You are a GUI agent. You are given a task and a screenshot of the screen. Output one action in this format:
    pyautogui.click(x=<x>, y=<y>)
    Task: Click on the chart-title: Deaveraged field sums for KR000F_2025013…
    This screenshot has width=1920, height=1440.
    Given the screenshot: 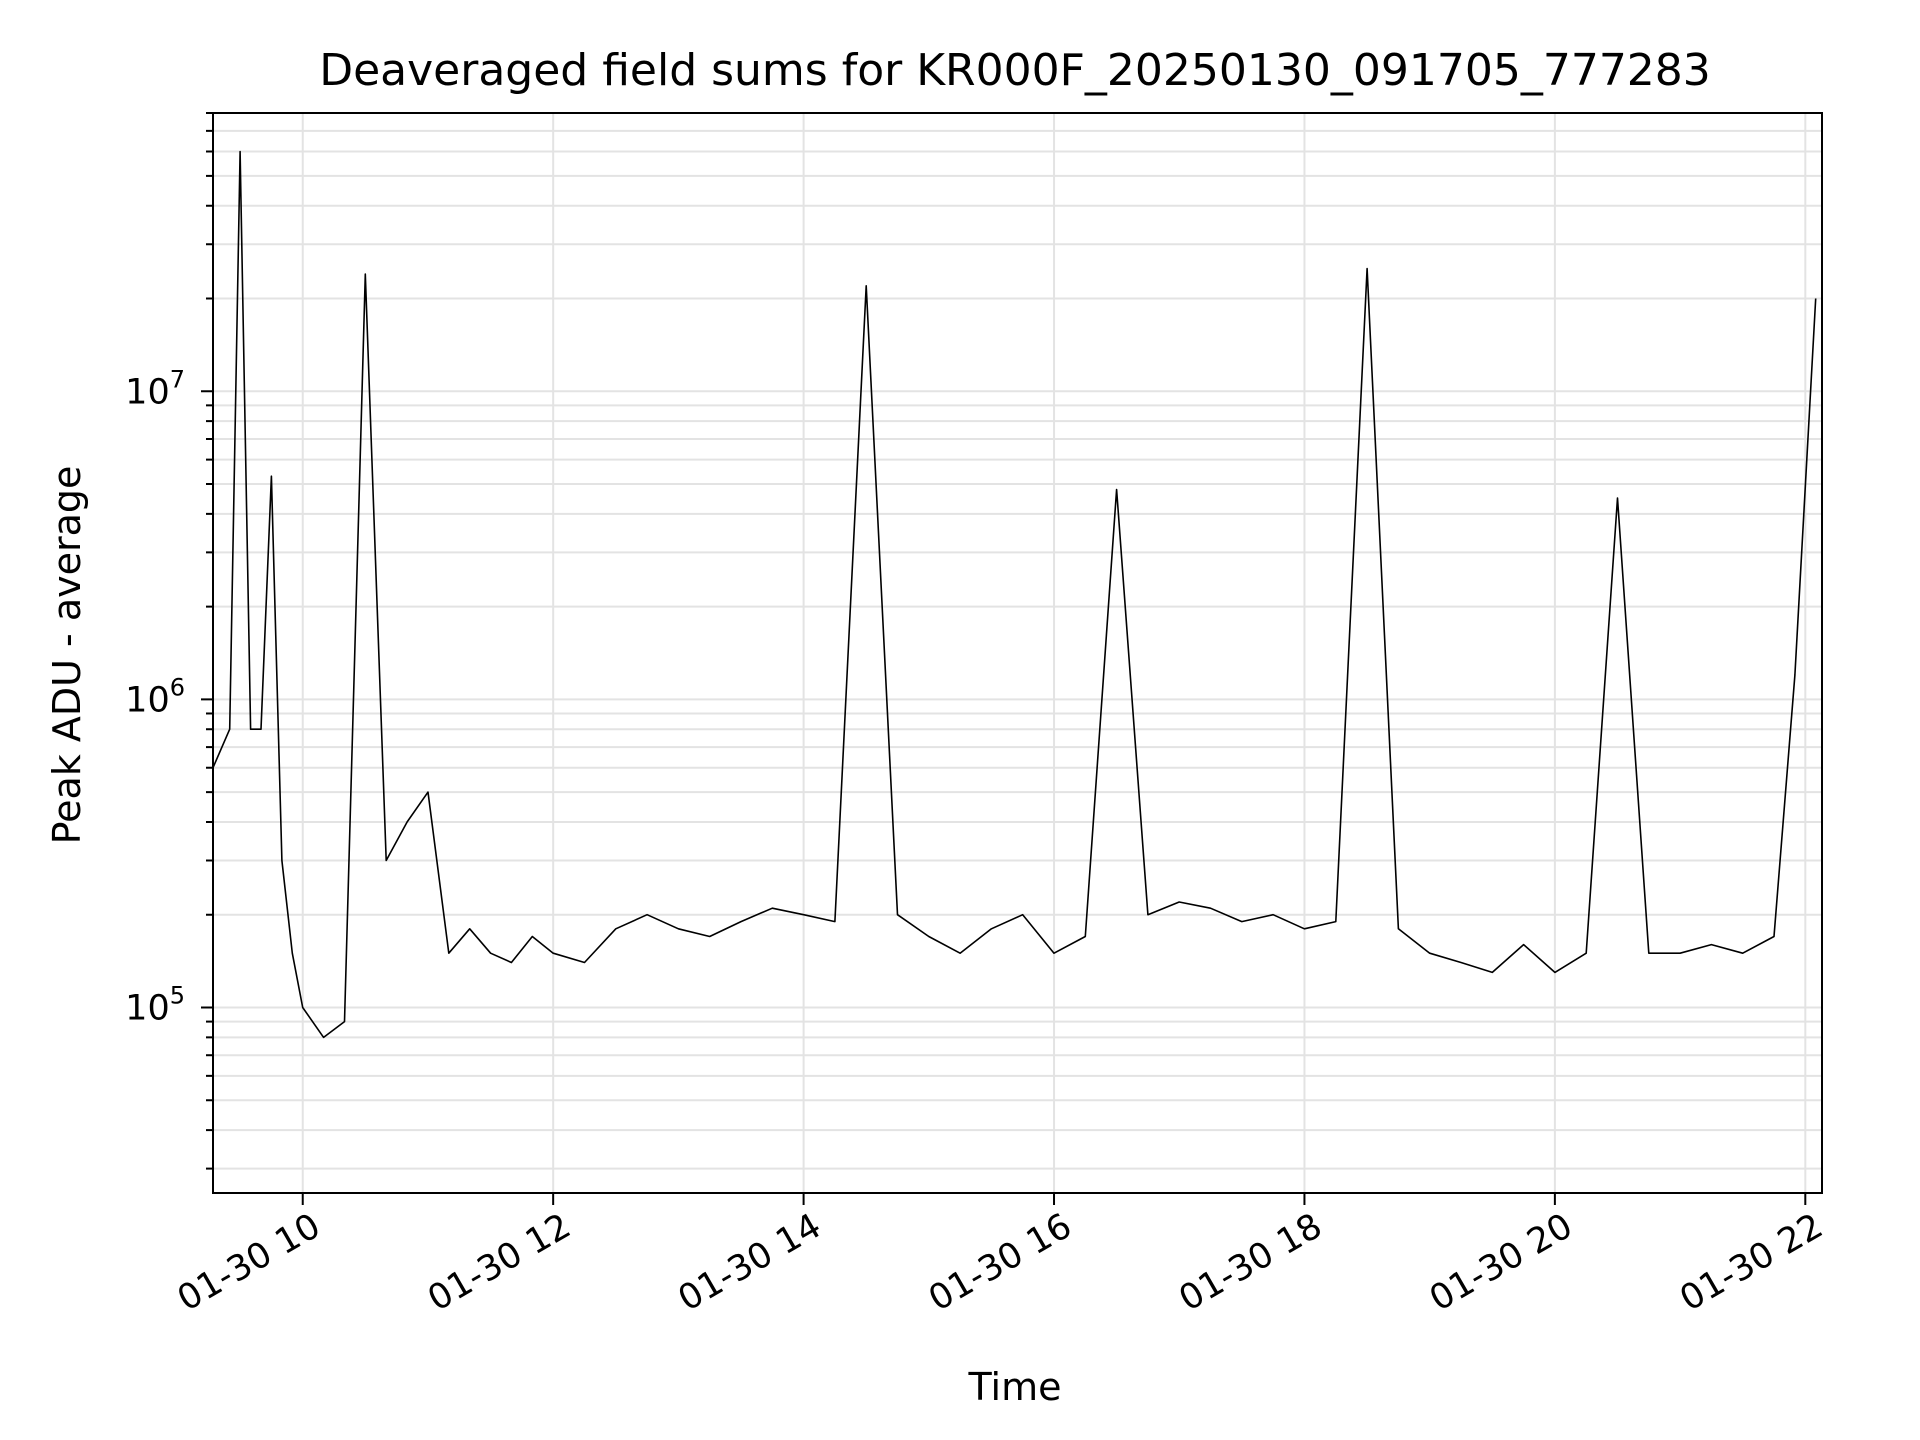 What is the action you would take?
    pyautogui.click(x=1015, y=70)
    